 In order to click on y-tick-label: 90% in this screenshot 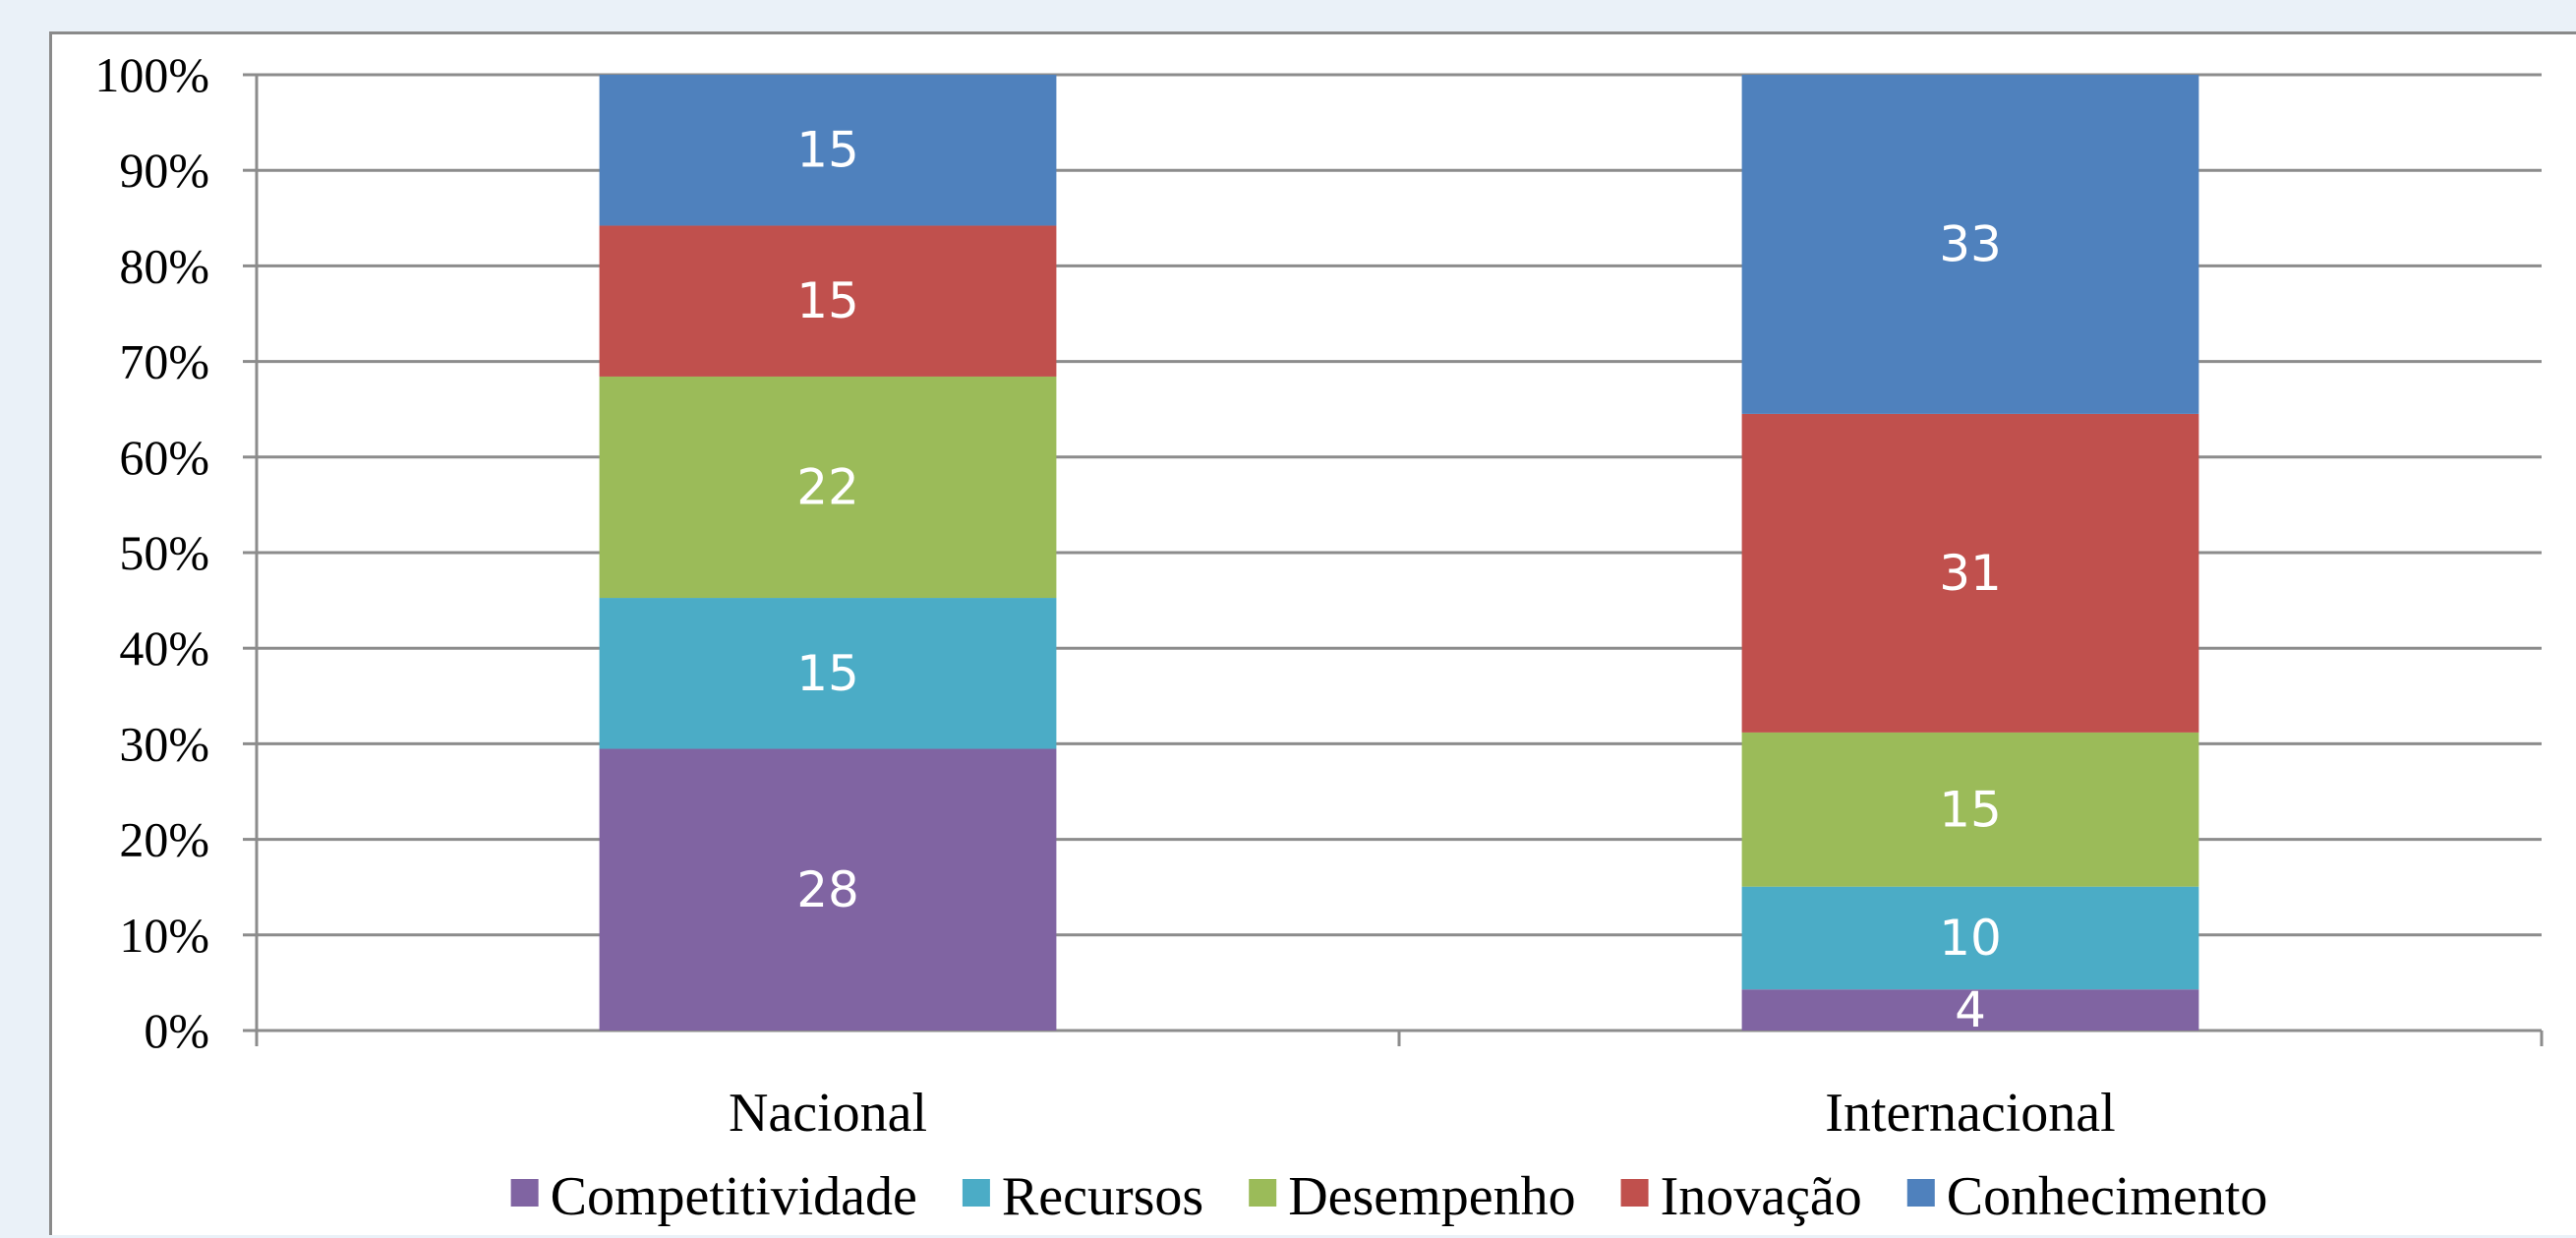, I will do `click(164, 170)`.